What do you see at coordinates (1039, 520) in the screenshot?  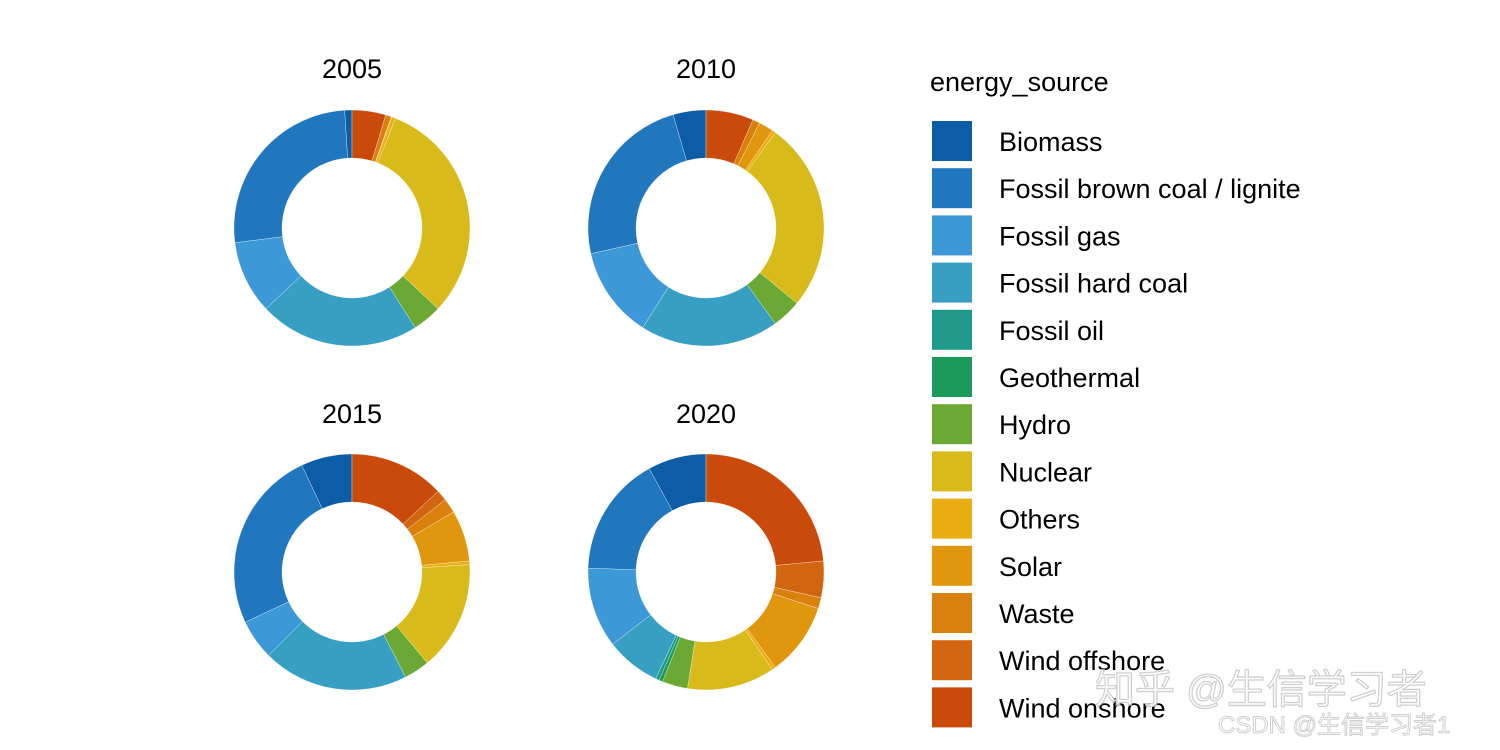 I see `legend-label: Others` at bounding box center [1039, 520].